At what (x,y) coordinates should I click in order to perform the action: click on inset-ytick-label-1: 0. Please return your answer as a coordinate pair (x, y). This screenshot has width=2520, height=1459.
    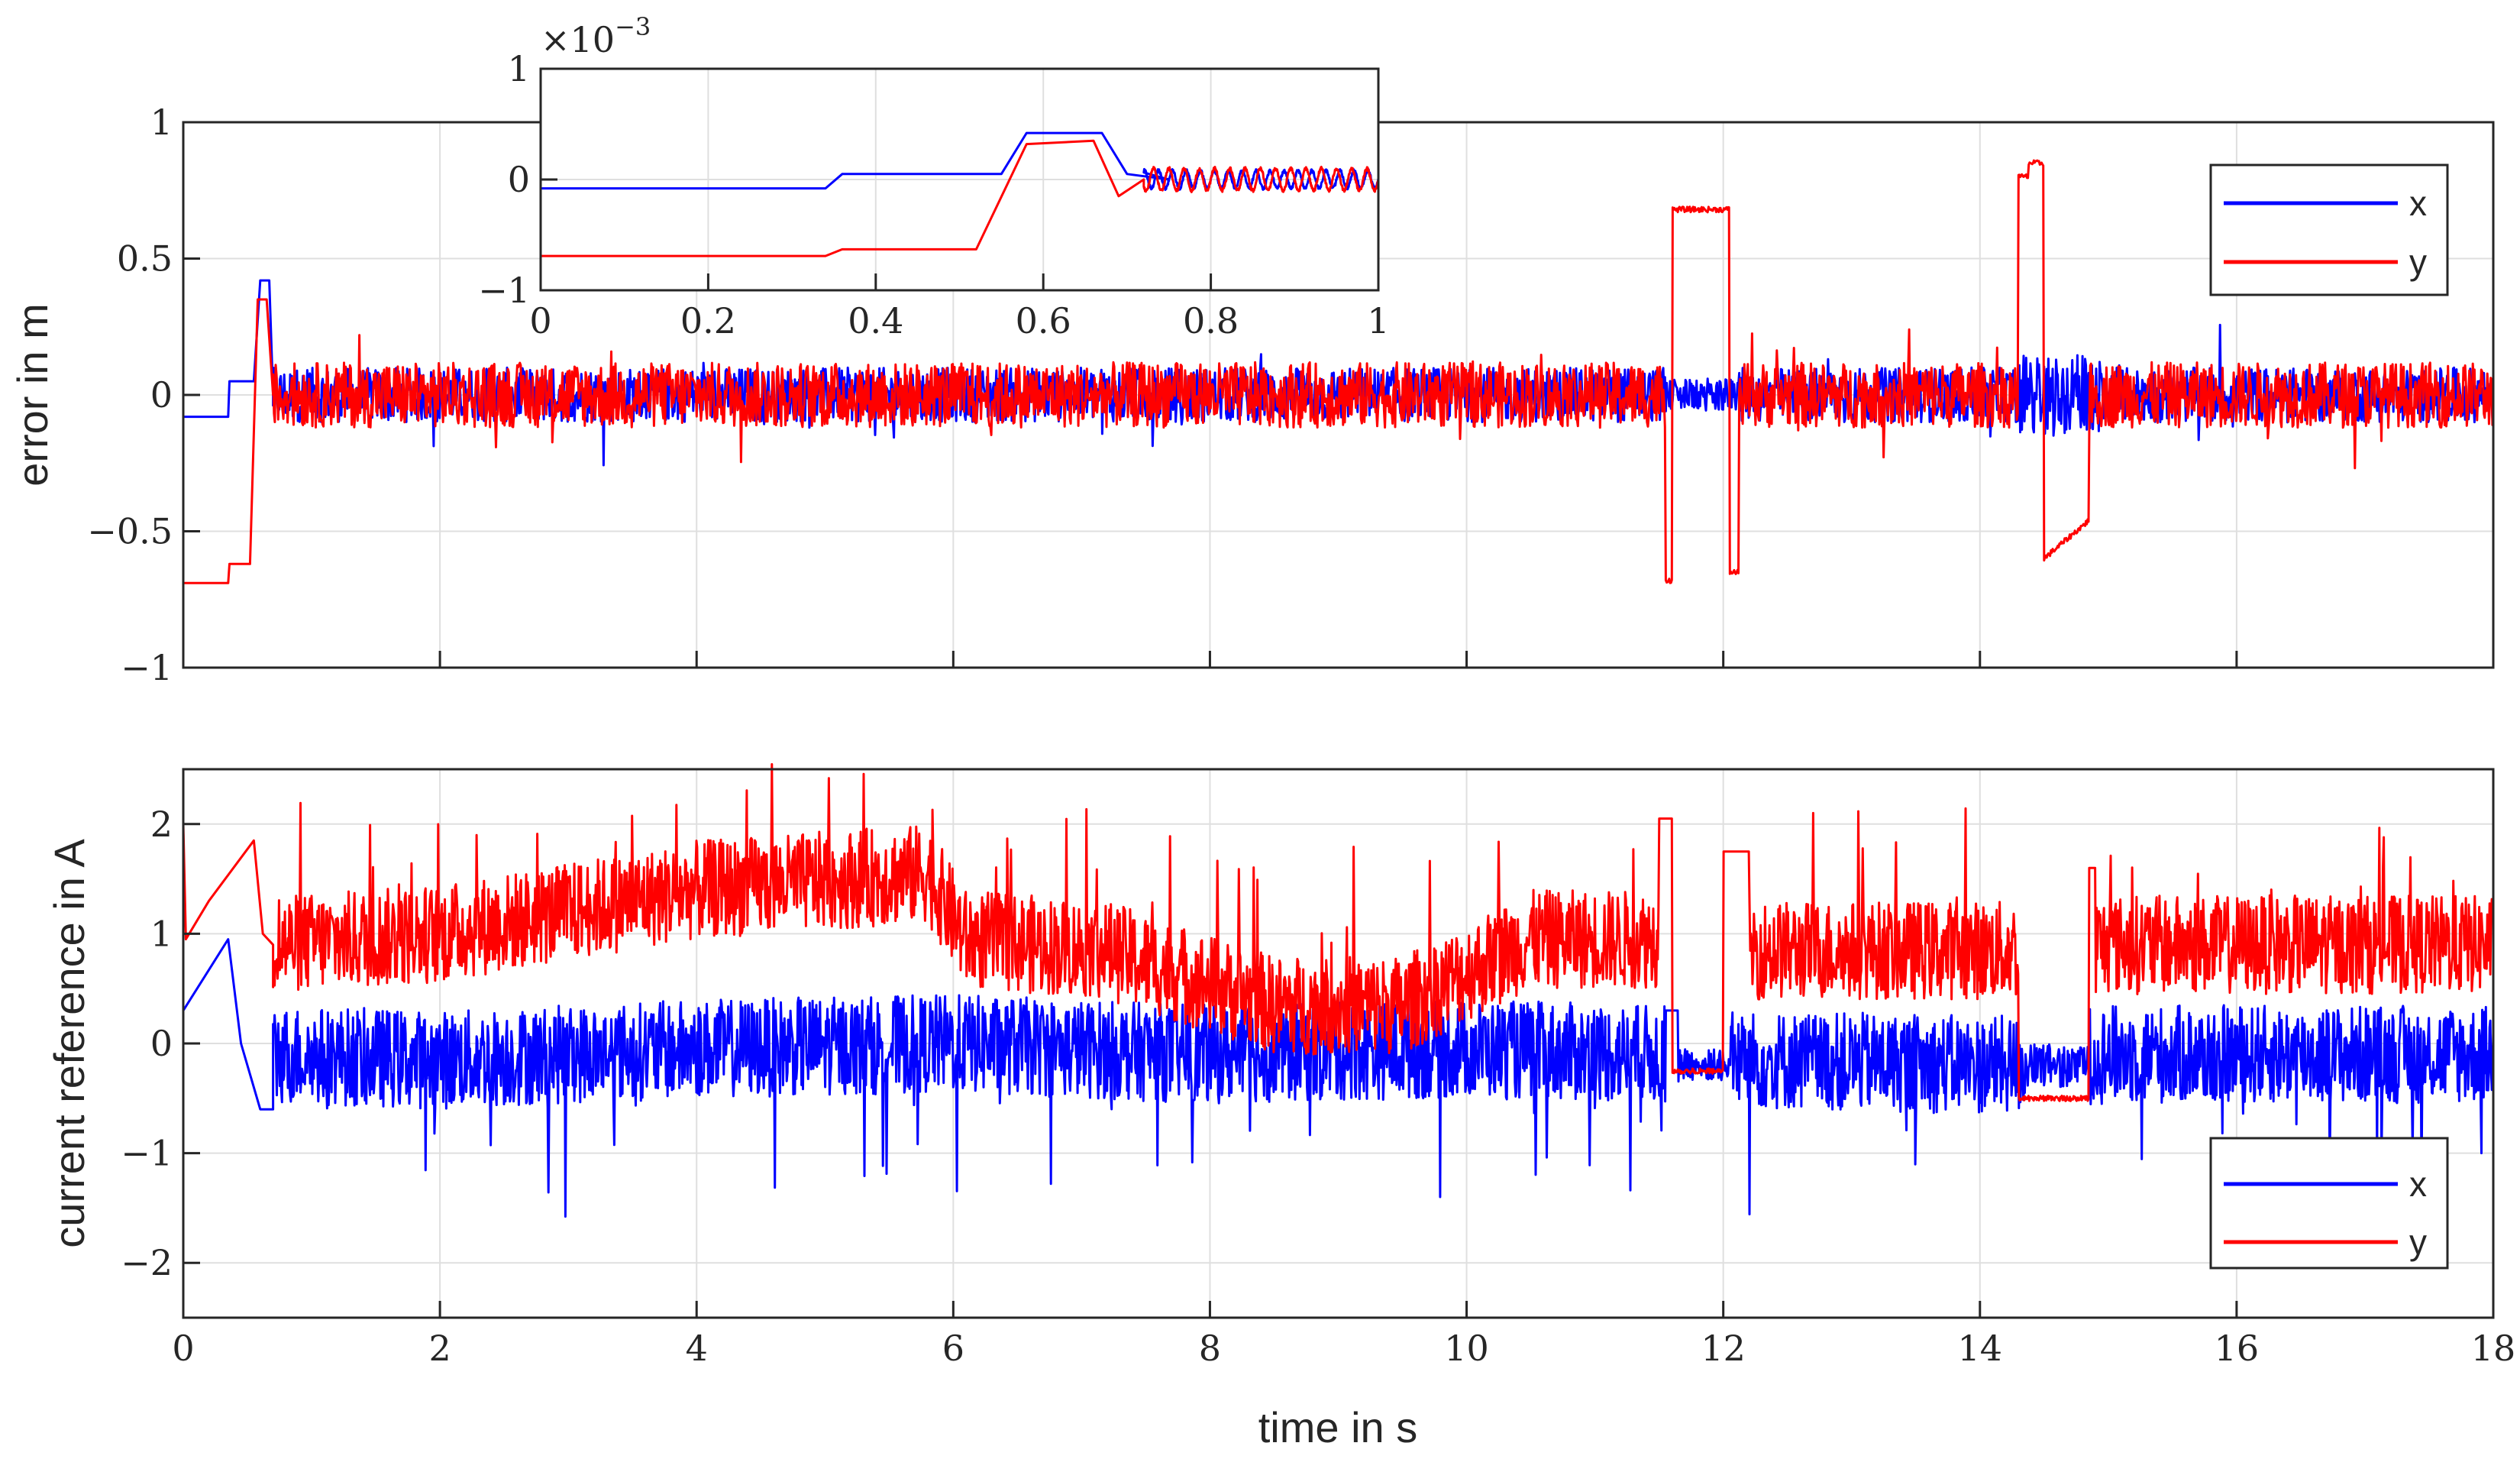
    Looking at the image, I should click on (519, 179).